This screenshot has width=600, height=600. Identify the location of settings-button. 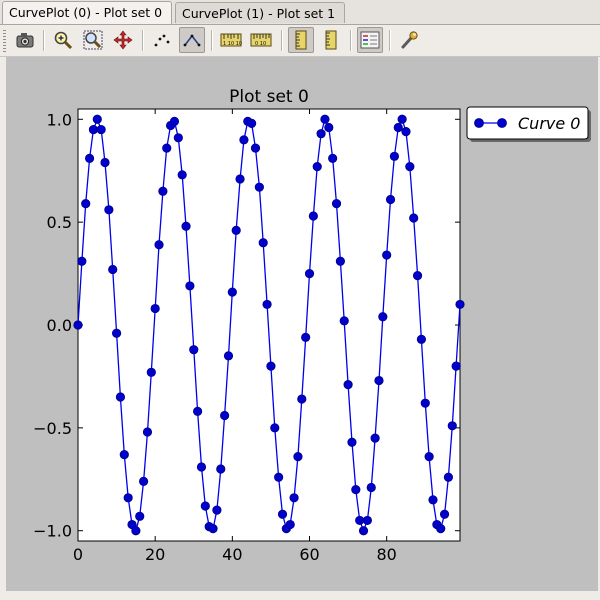
(409, 40).